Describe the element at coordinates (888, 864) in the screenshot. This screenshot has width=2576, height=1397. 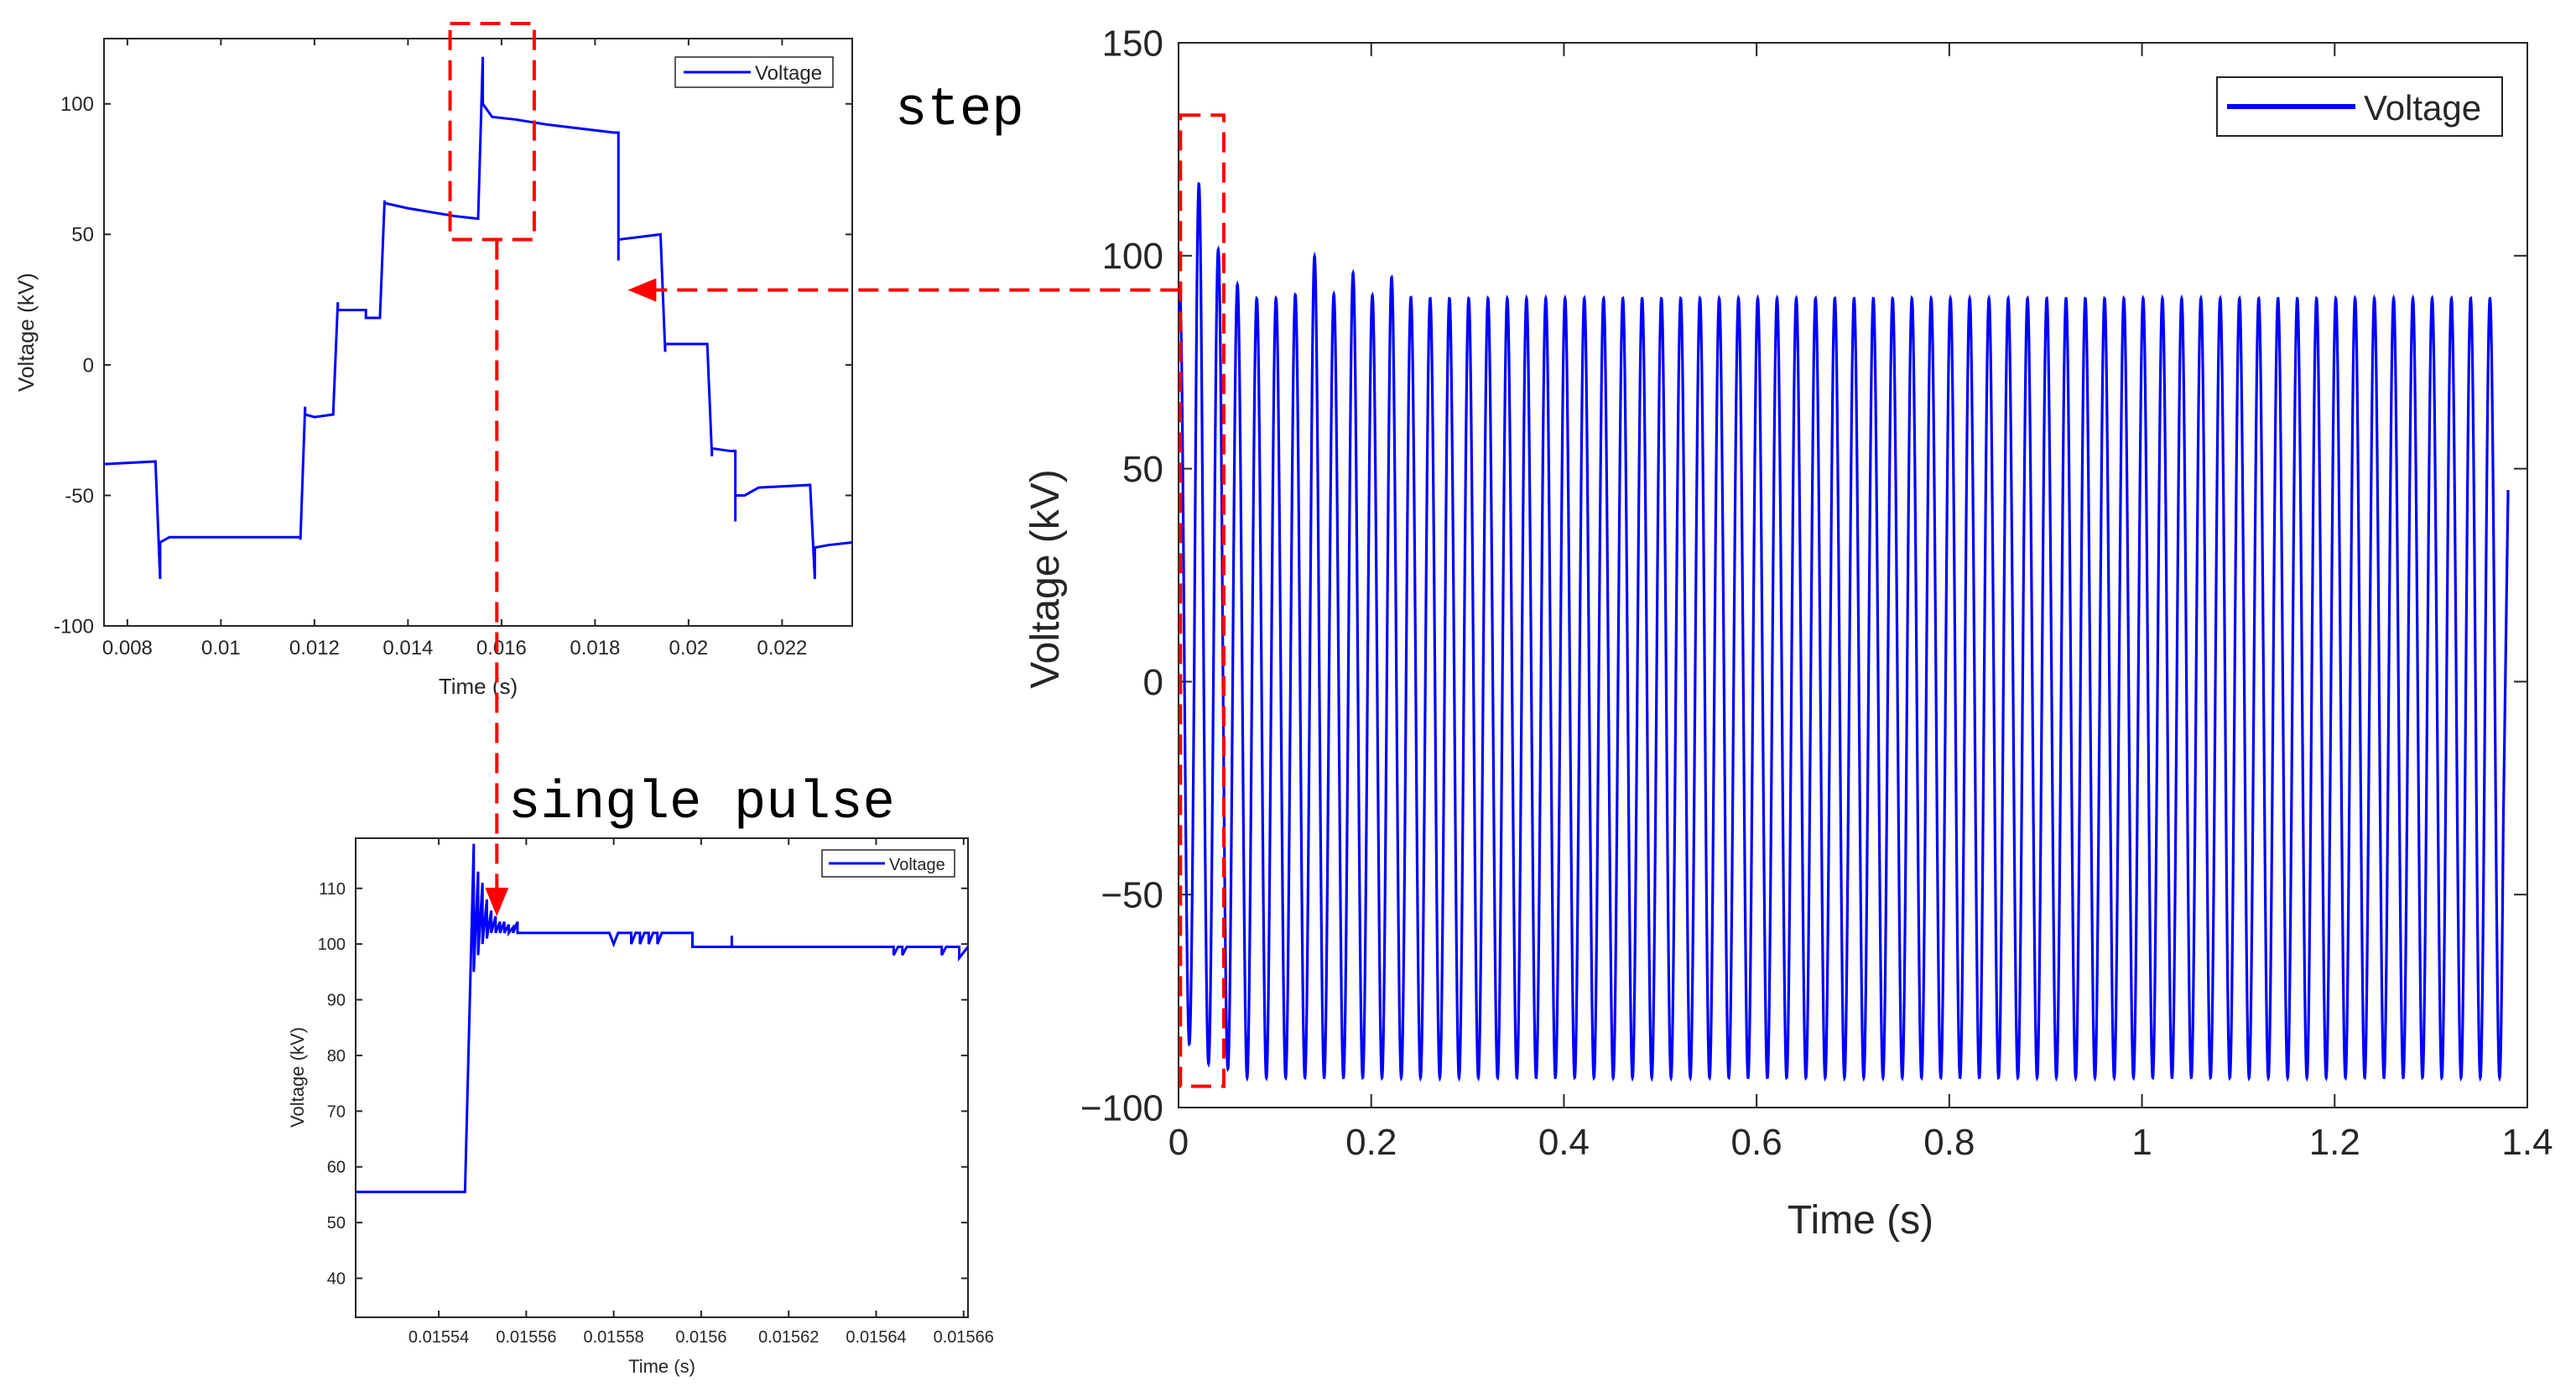
I see `pulse-legend: Voltage` at that location.